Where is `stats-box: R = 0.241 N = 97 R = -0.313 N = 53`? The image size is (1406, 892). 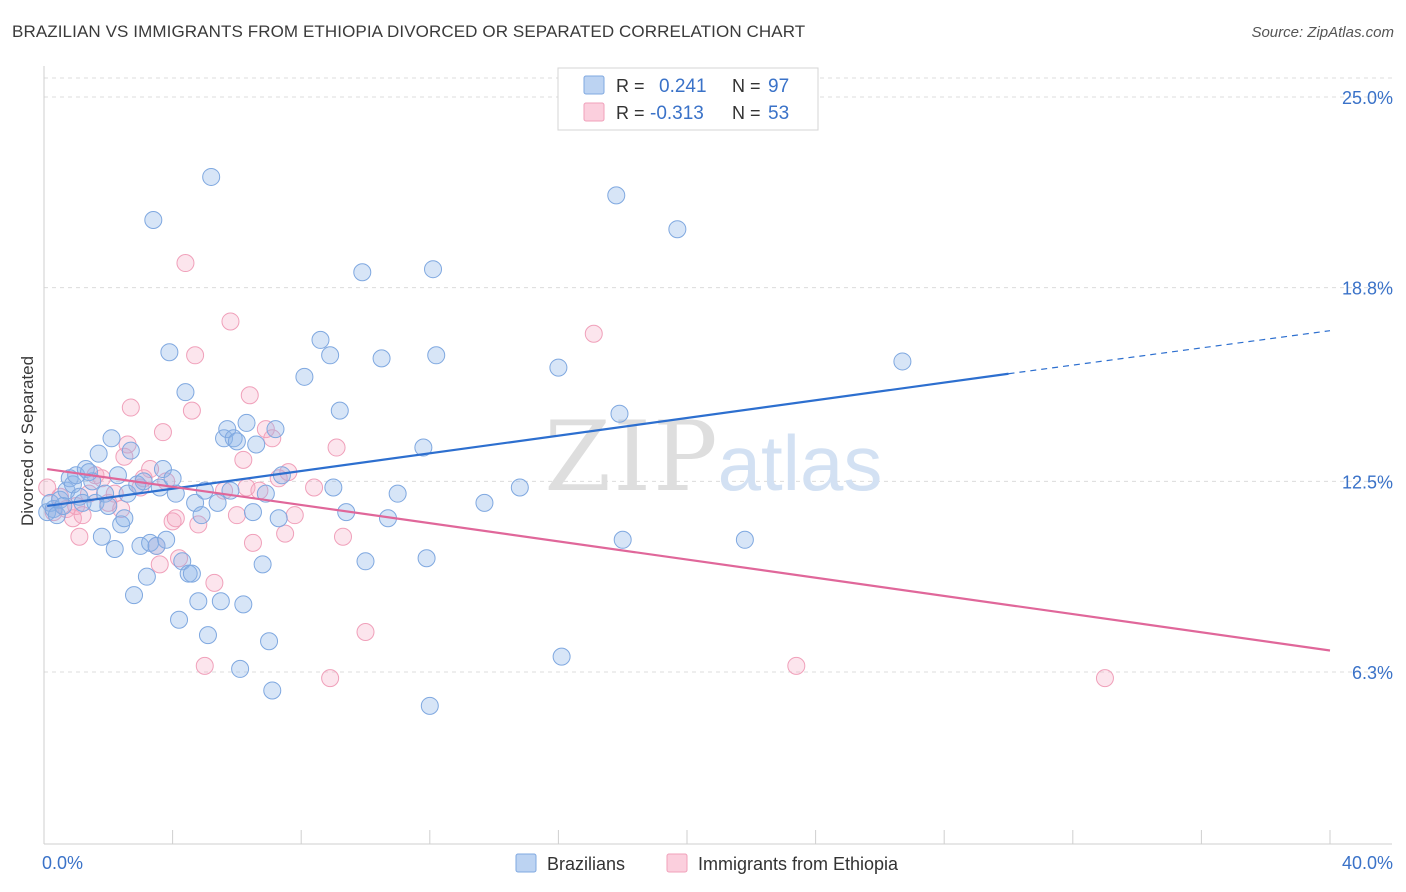 stats-box: R = 0.241 N = 97 R = -0.313 N = 53 is located at coordinates (688, 99).